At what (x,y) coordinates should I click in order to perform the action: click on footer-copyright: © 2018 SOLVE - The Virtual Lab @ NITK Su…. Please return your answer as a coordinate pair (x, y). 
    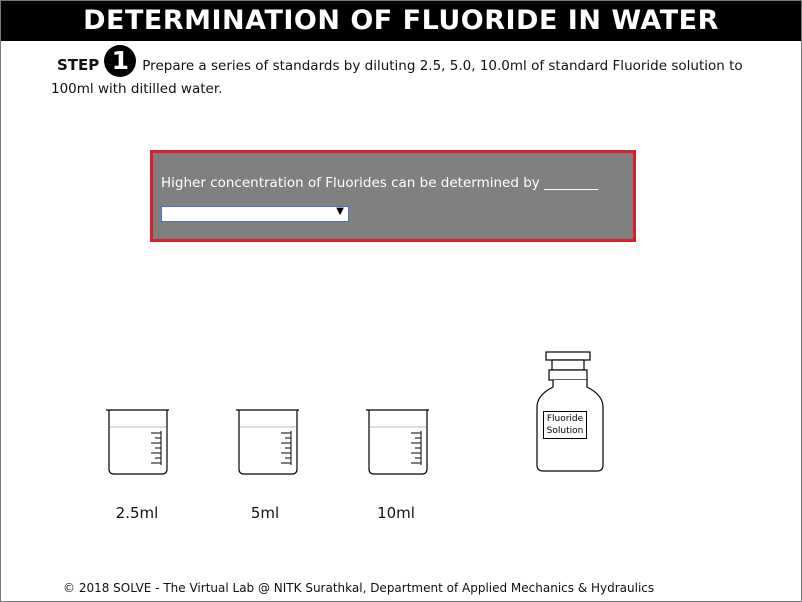
    Looking at the image, I should click on (359, 588).